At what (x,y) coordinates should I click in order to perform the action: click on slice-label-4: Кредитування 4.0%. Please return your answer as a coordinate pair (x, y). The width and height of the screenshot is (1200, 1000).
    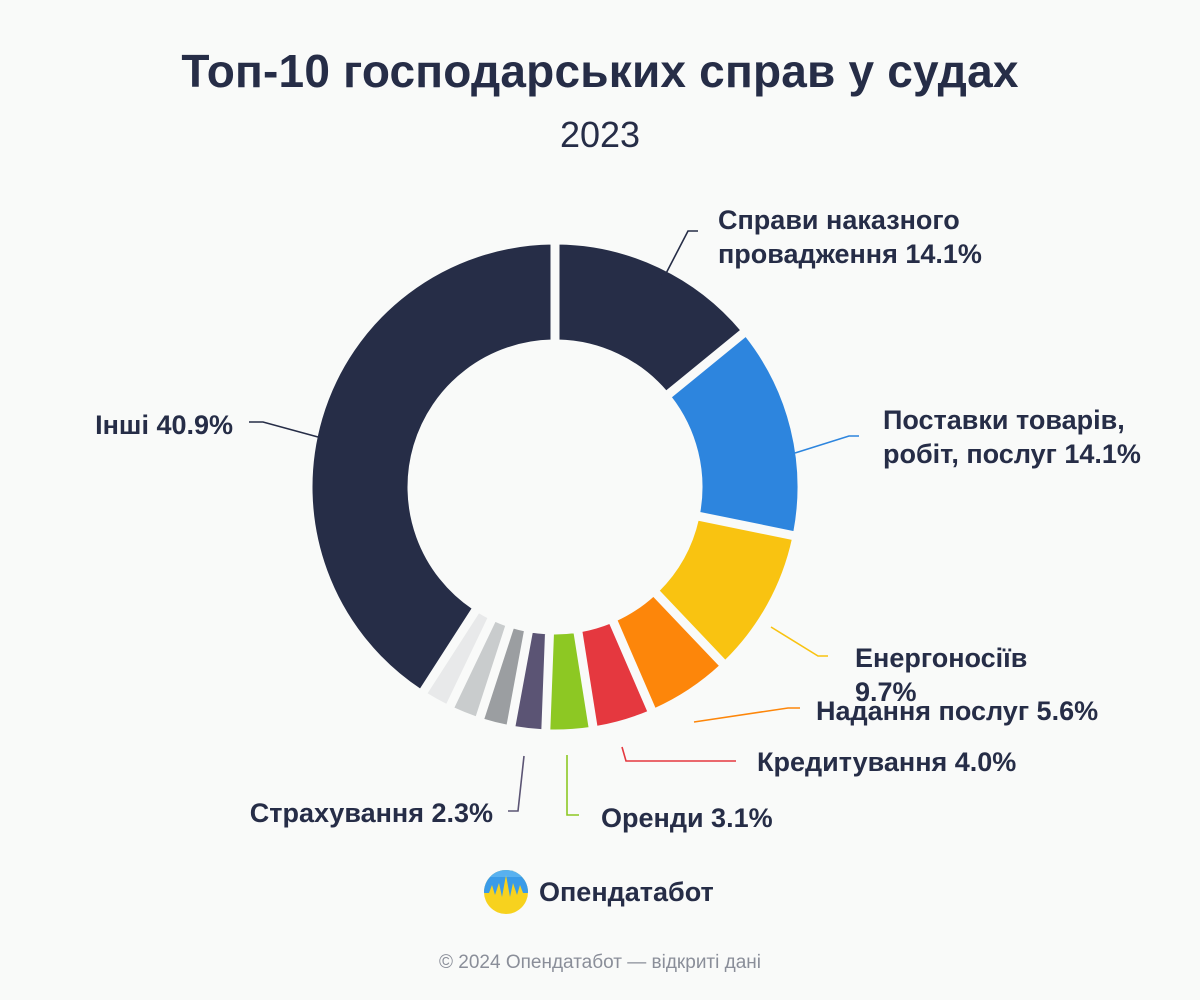
    Looking at the image, I should click on (887, 762).